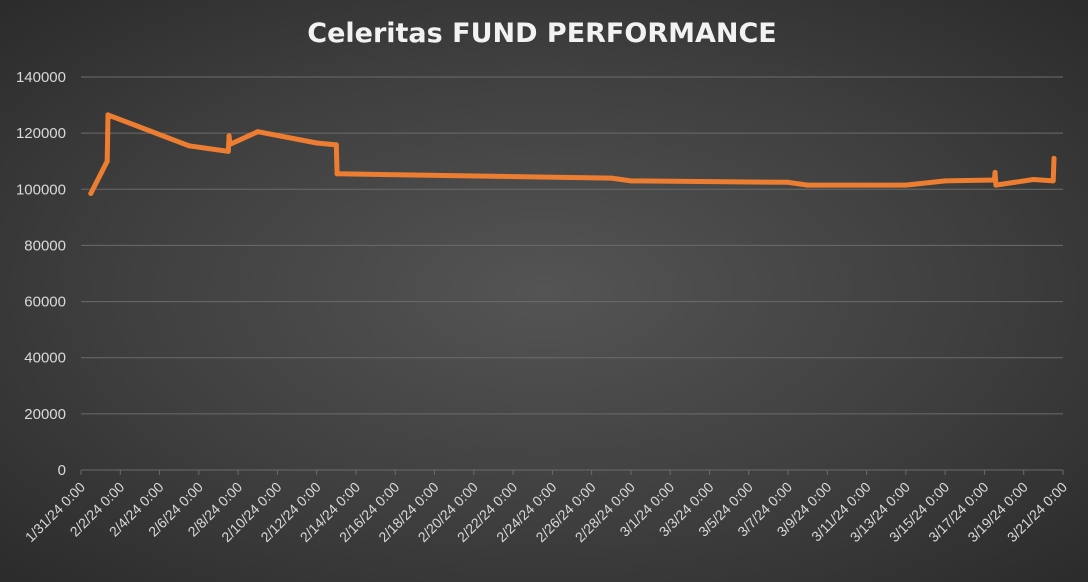 The height and width of the screenshot is (582, 1088). Describe the element at coordinates (41, 133) in the screenshot. I see `y-tick-label: 120000` at that location.